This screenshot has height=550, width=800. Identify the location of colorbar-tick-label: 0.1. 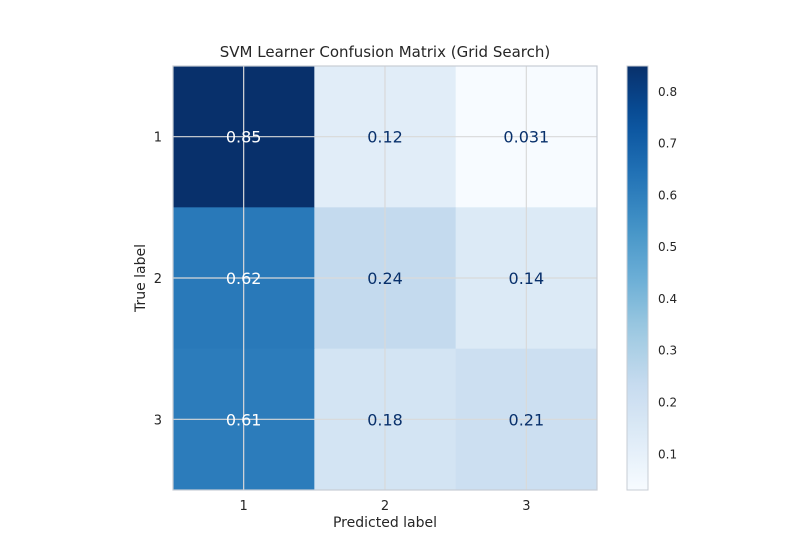
(667, 454).